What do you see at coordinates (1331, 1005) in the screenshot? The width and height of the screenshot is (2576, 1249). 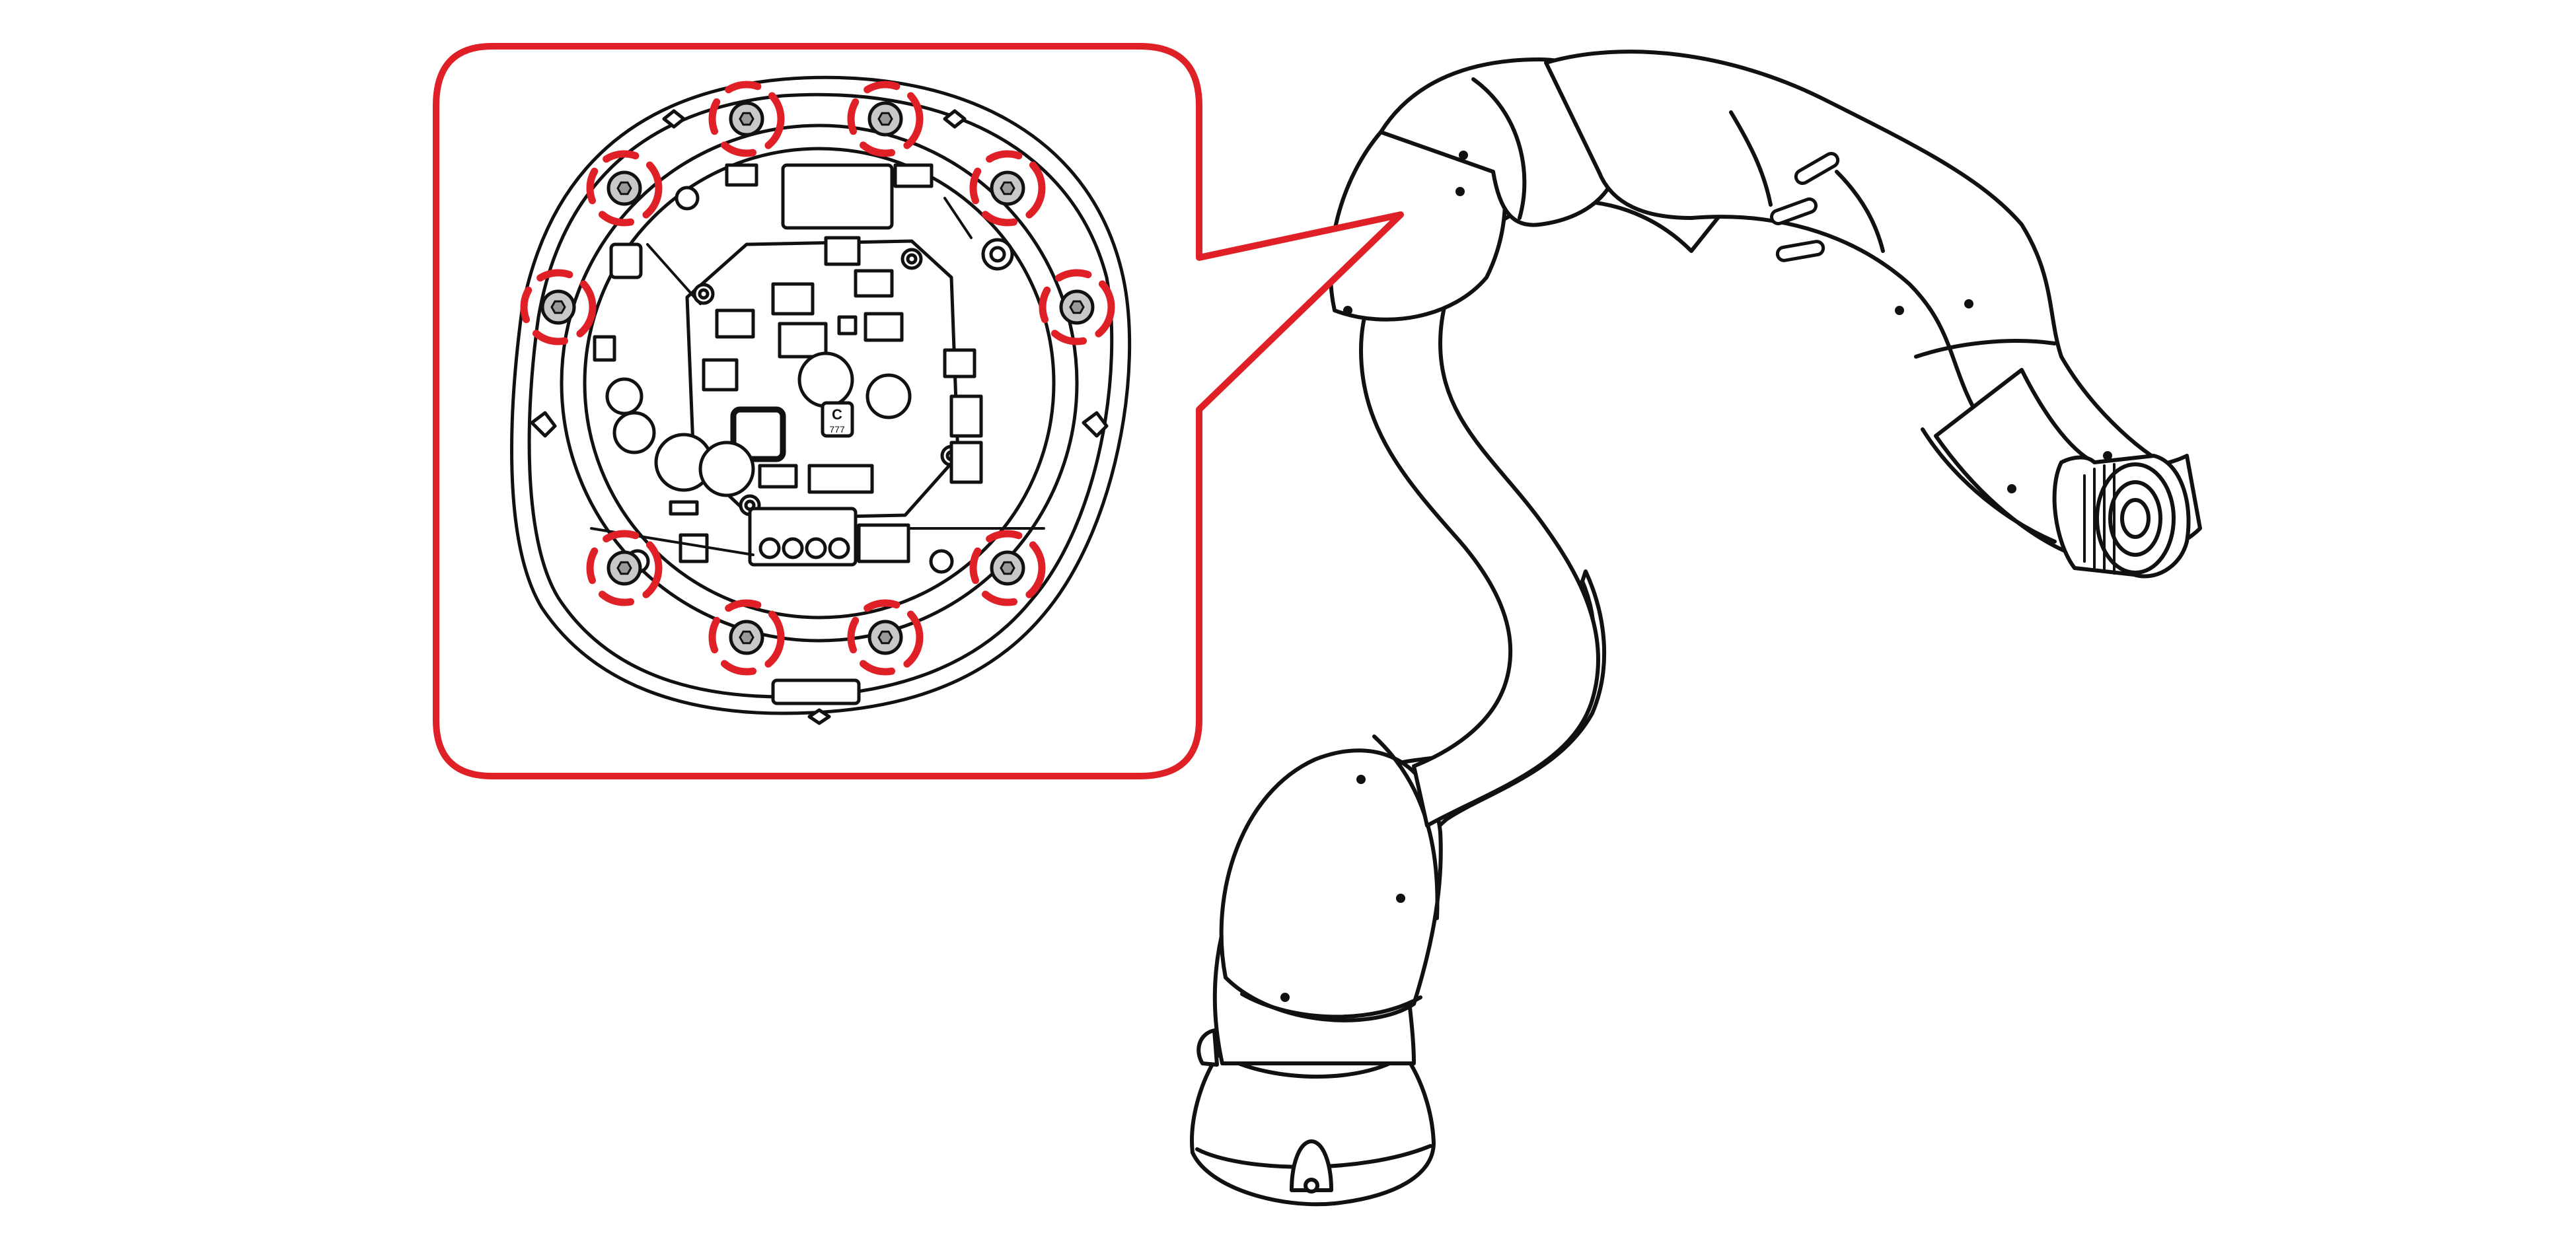 I see `j2-ring-line` at bounding box center [1331, 1005].